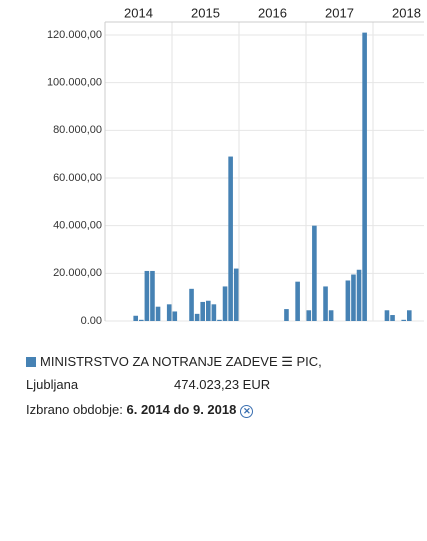 Image resolution: width=427 pixels, height=541 pixels. What do you see at coordinates (406, 12) in the screenshot?
I see `year-label: 2018` at bounding box center [406, 12].